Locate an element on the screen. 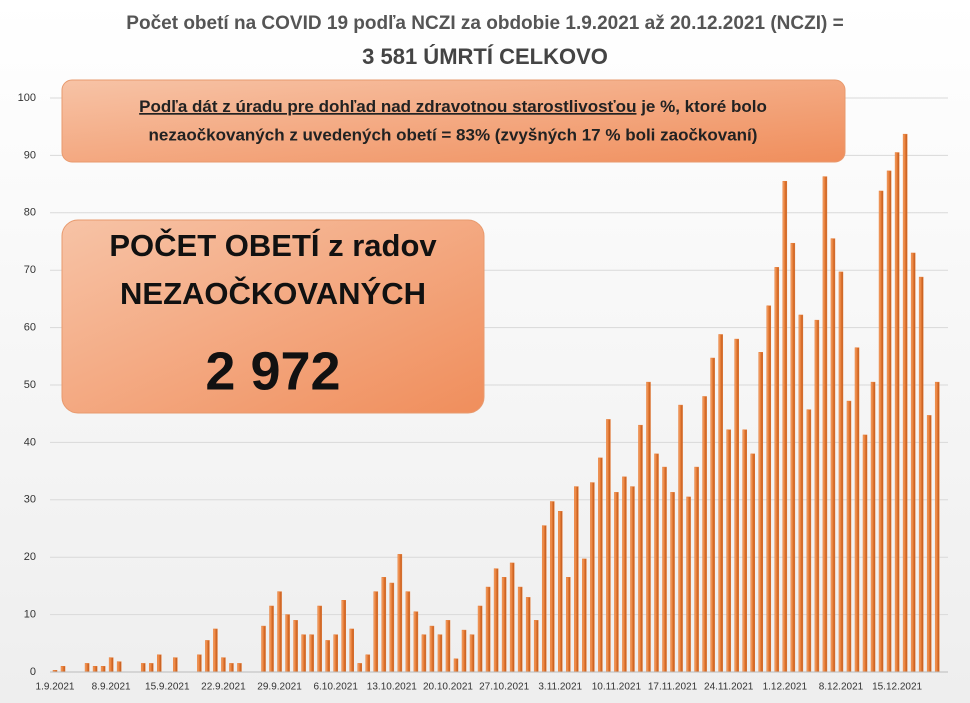 The width and height of the screenshot is (970, 703). x-tick-label: 15.9.2021 is located at coordinates (167, 687).